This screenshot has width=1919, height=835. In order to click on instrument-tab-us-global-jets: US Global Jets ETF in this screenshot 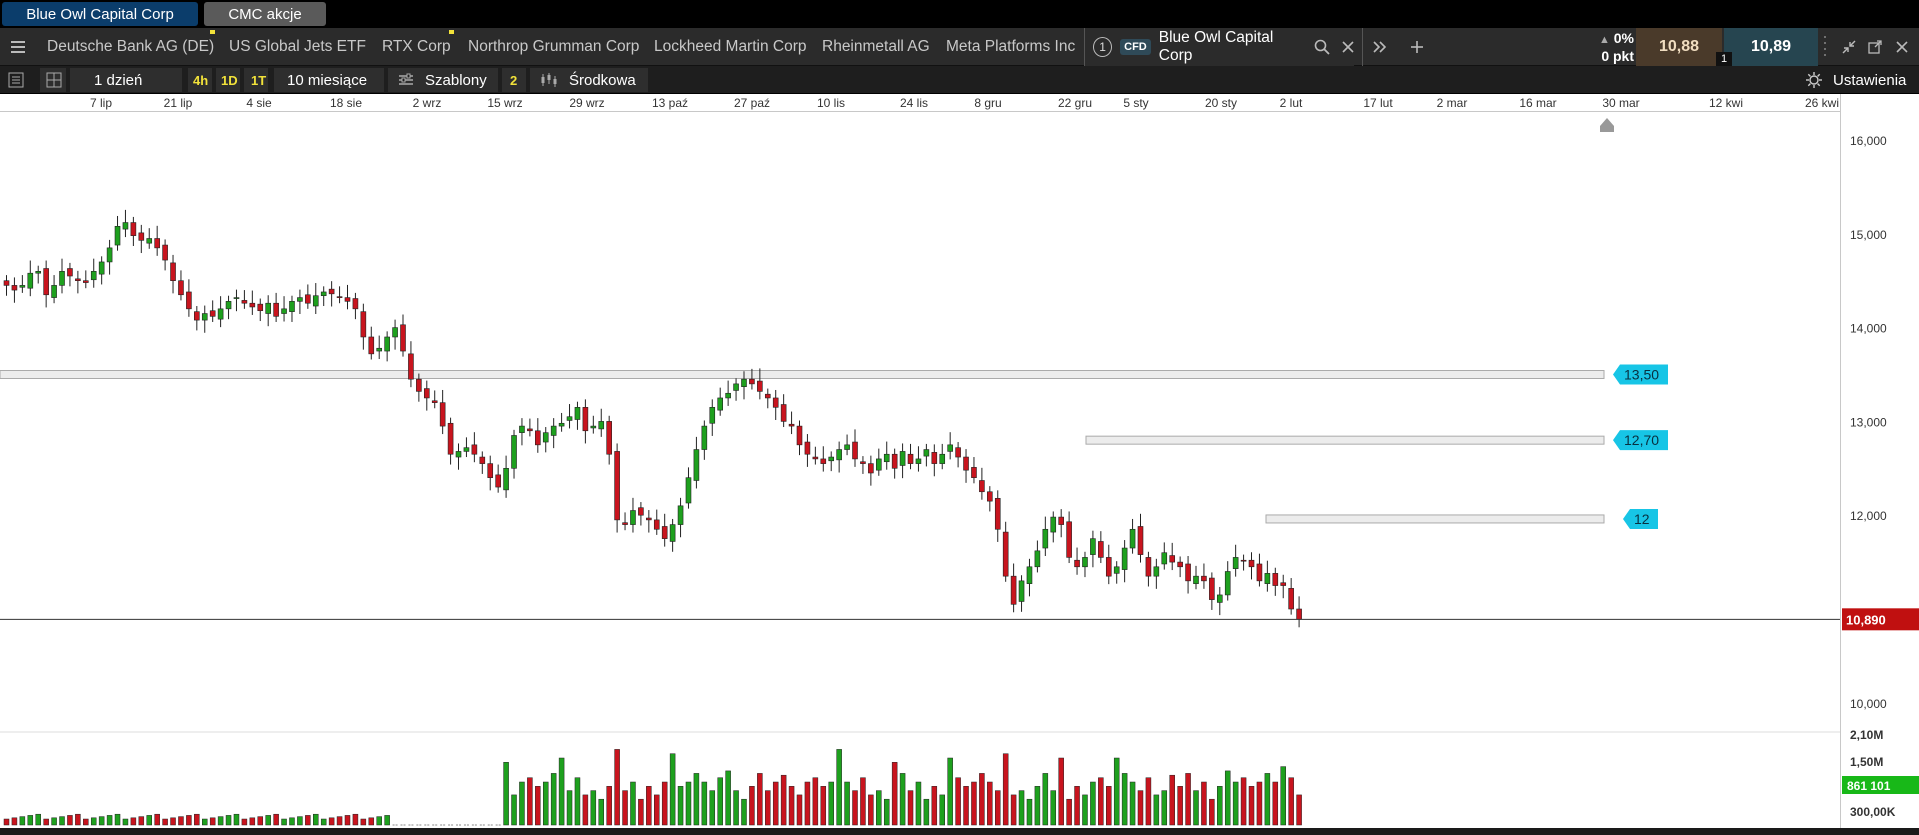, I will do `click(297, 47)`.